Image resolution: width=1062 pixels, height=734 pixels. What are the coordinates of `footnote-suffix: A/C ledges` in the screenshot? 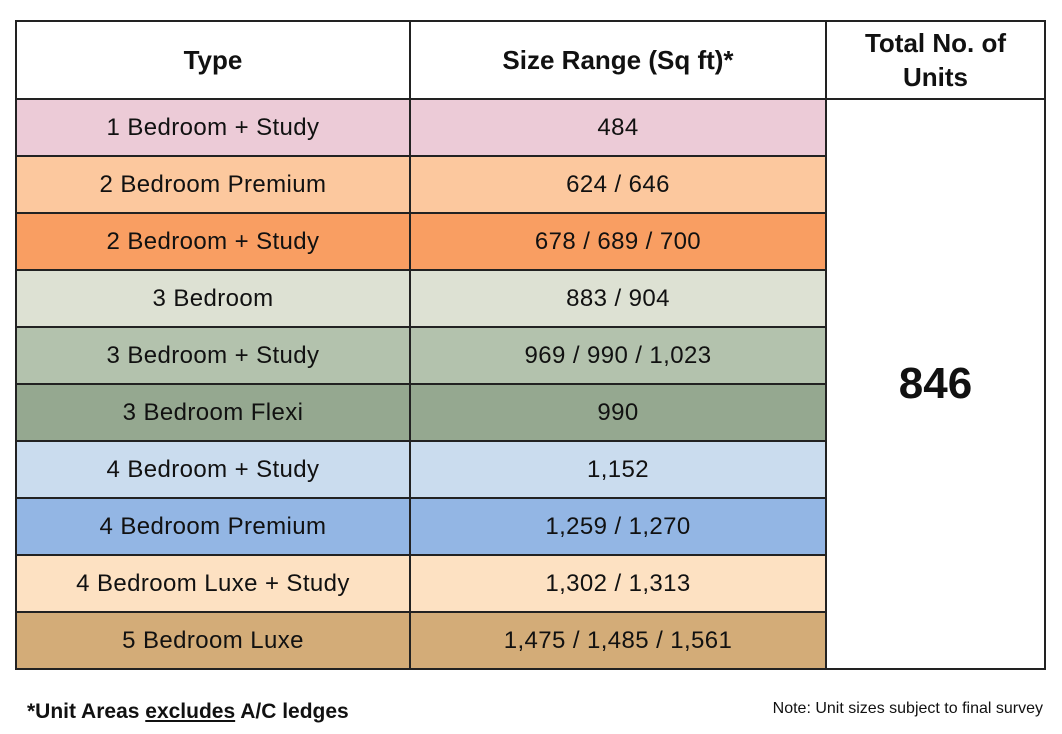 It's located at (292, 711).